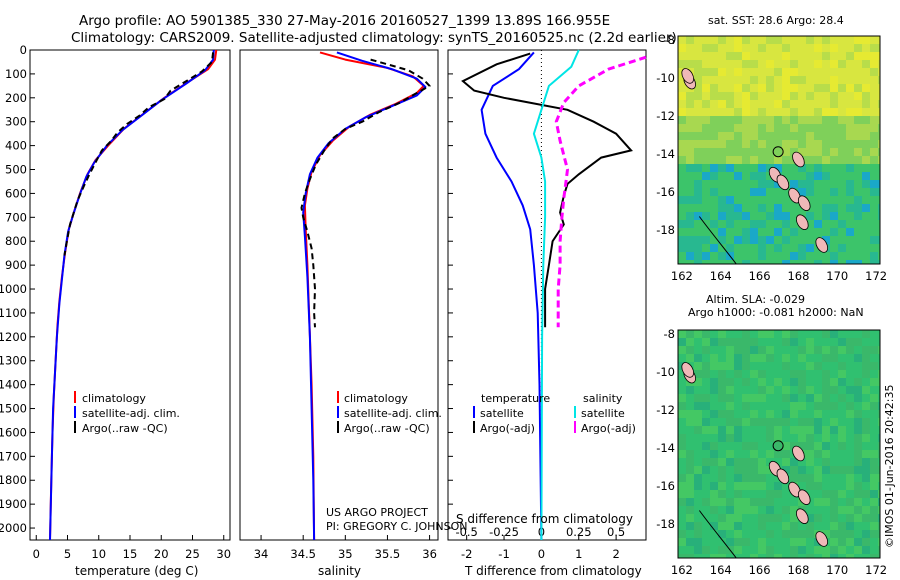 This screenshot has height=580, width=900. I want to click on map-lon-label: 164, so click(721, 570).